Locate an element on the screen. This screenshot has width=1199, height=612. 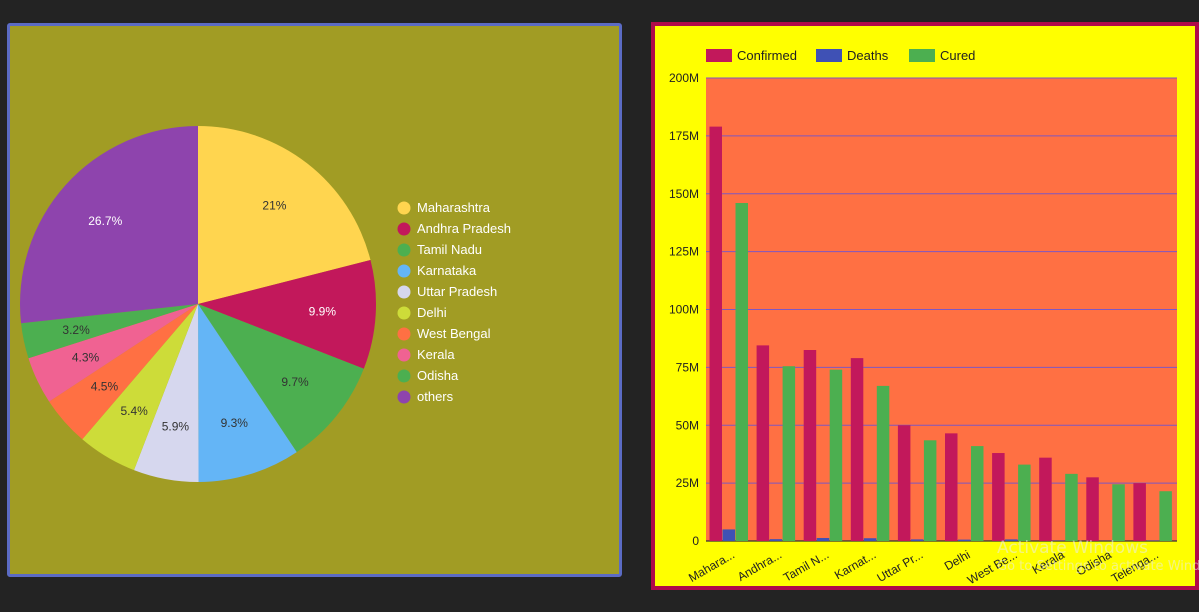
legend-swatch-delhi is located at coordinates (404, 313).